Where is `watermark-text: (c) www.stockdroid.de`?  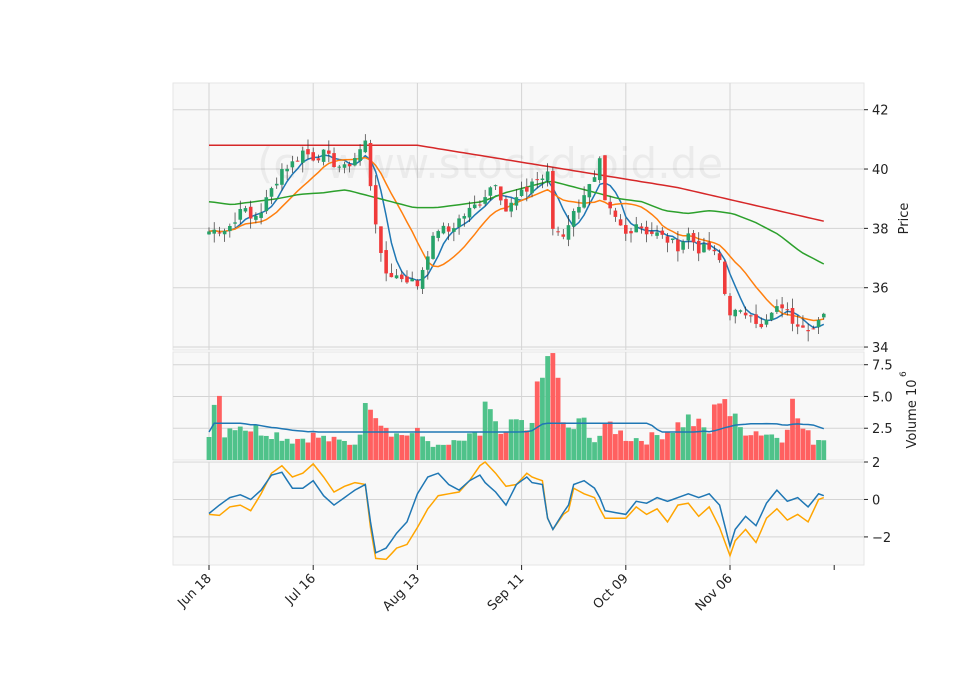
watermark-text: (c) www.stockdroid.de is located at coordinates (490, 163).